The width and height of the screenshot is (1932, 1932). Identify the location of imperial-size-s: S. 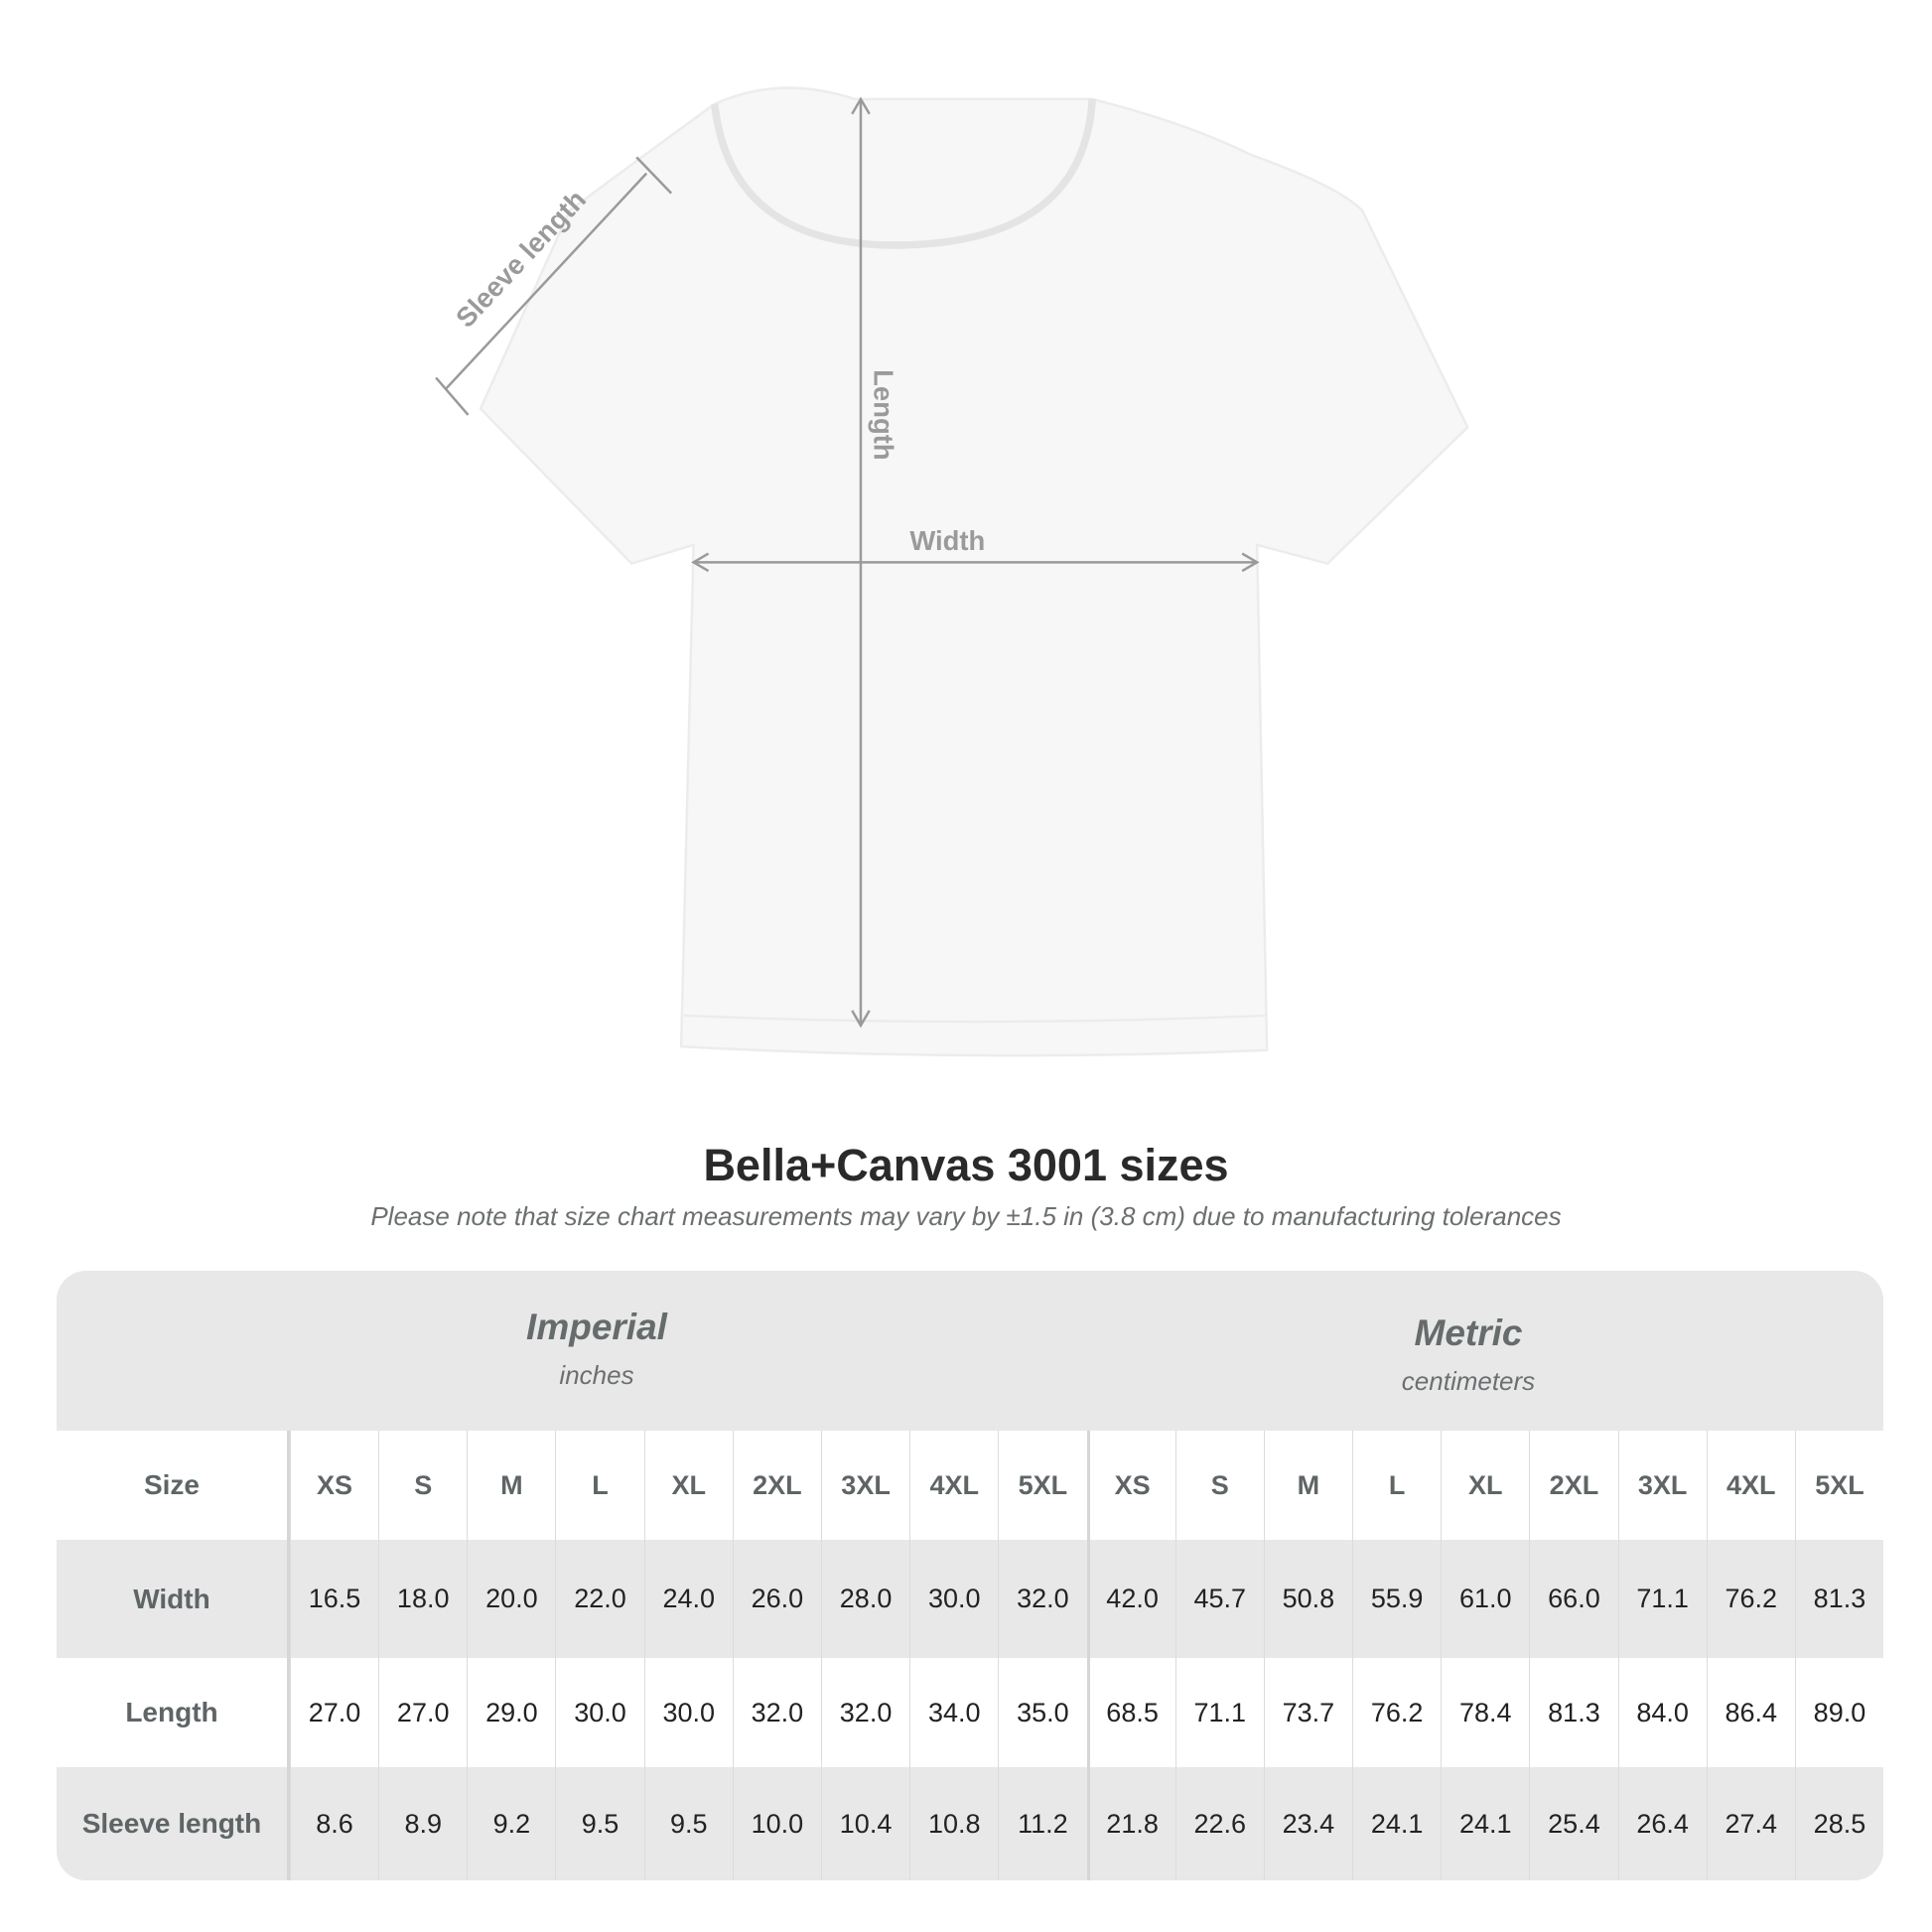
(423, 1486).